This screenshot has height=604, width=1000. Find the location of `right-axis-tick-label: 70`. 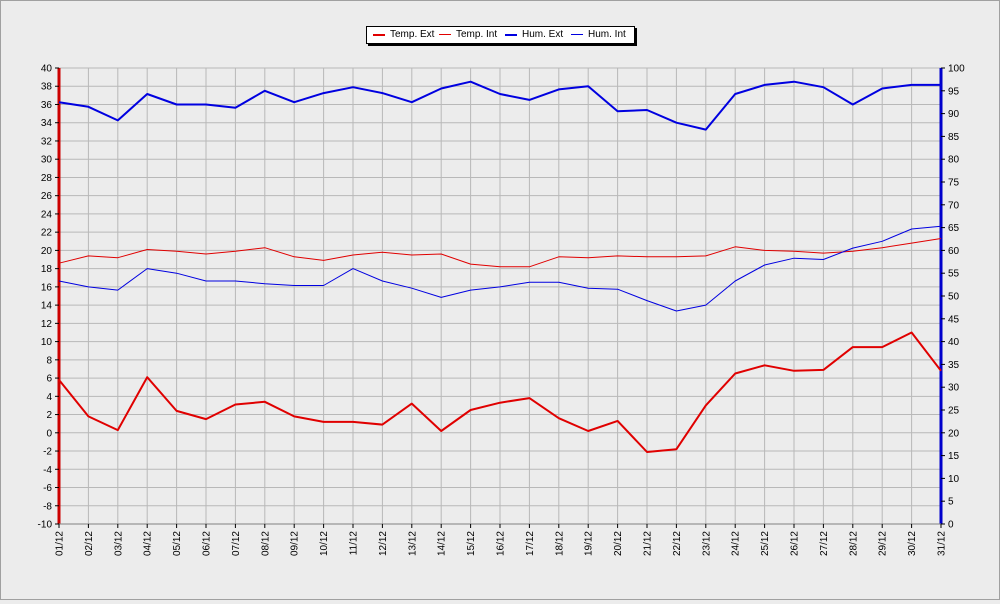

right-axis-tick-label: 70 is located at coordinates (954, 205).